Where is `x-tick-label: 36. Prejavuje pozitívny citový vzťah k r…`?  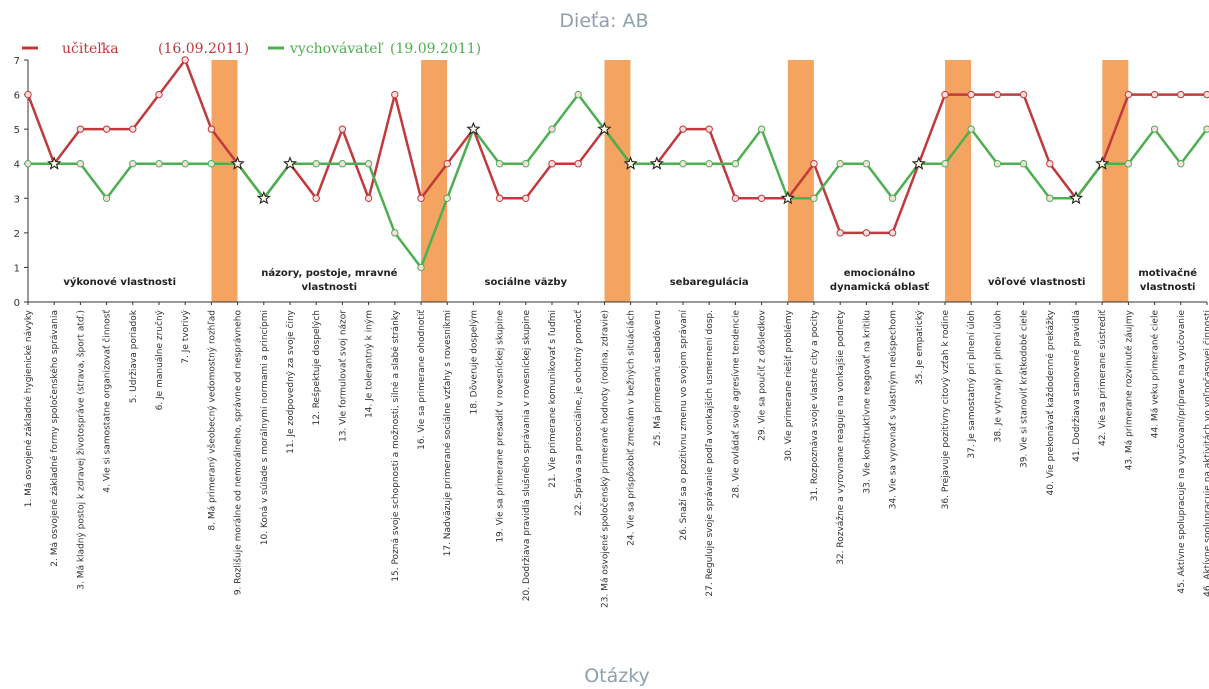 x-tick-label: 36. Prejavuje pozitívny citový vzťah k r… is located at coordinates (946, 410).